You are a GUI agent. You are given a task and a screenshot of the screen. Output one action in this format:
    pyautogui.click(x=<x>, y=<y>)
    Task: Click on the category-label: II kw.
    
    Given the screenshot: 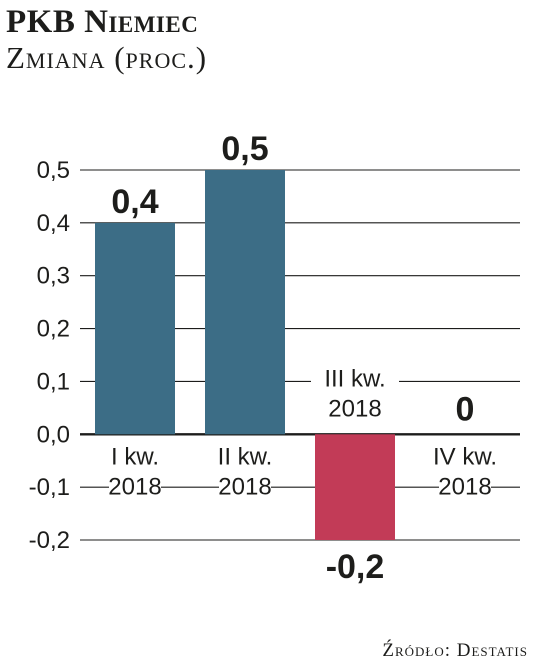 What is the action you would take?
    pyautogui.click(x=245, y=456)
    